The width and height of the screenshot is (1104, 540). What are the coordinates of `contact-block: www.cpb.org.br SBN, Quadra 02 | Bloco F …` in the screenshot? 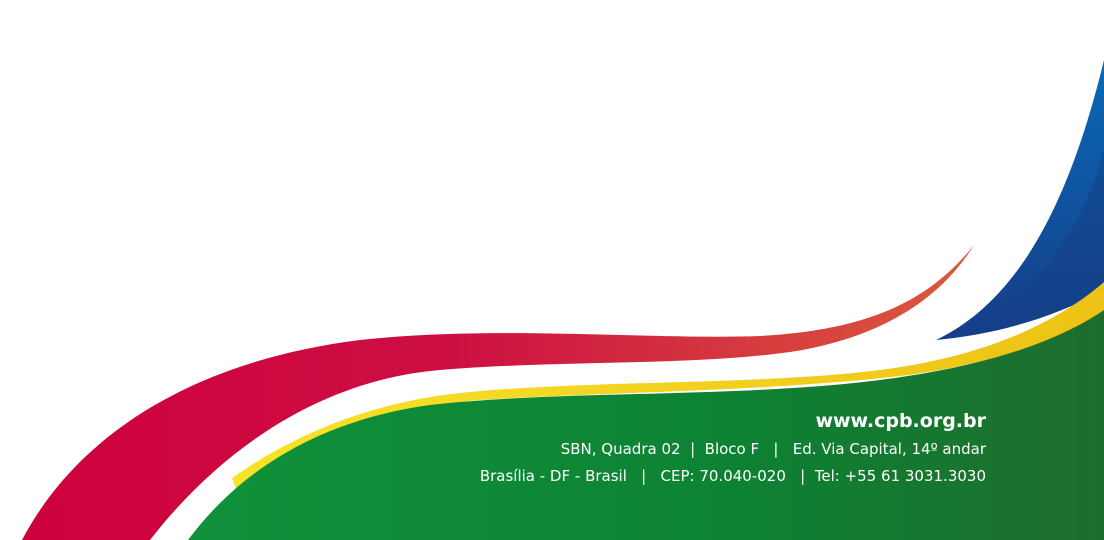 It's located at (733, 449).